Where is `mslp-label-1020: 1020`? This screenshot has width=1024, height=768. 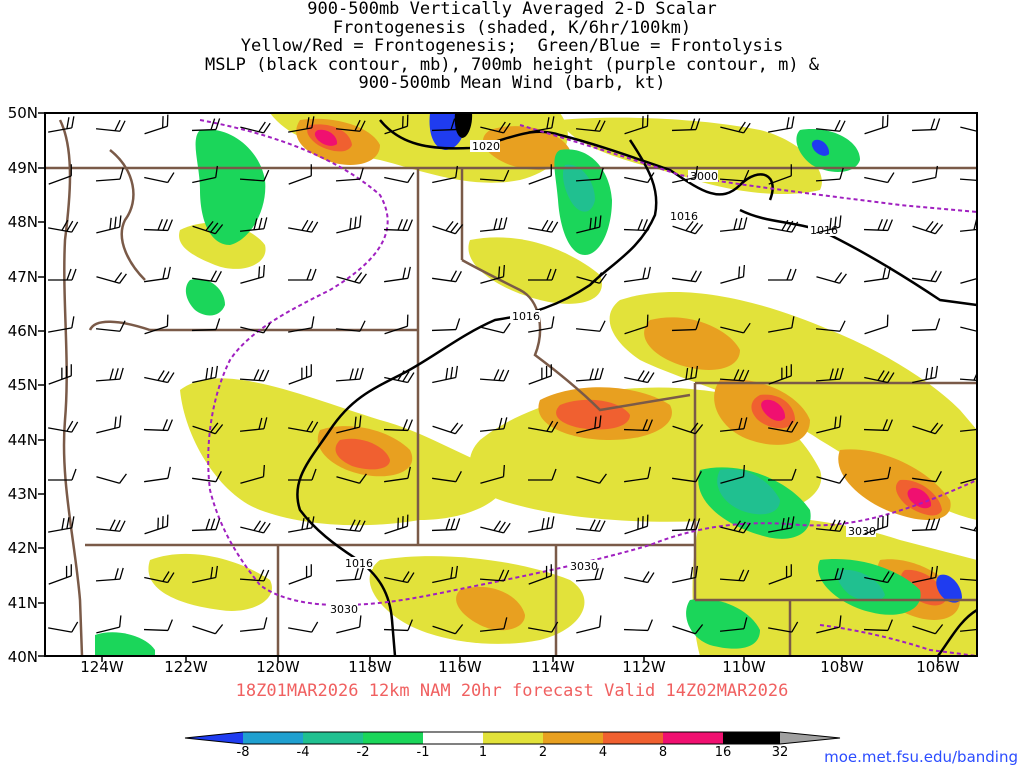 mslp-label-1020: 1020 is located at coordinates (486, 146).